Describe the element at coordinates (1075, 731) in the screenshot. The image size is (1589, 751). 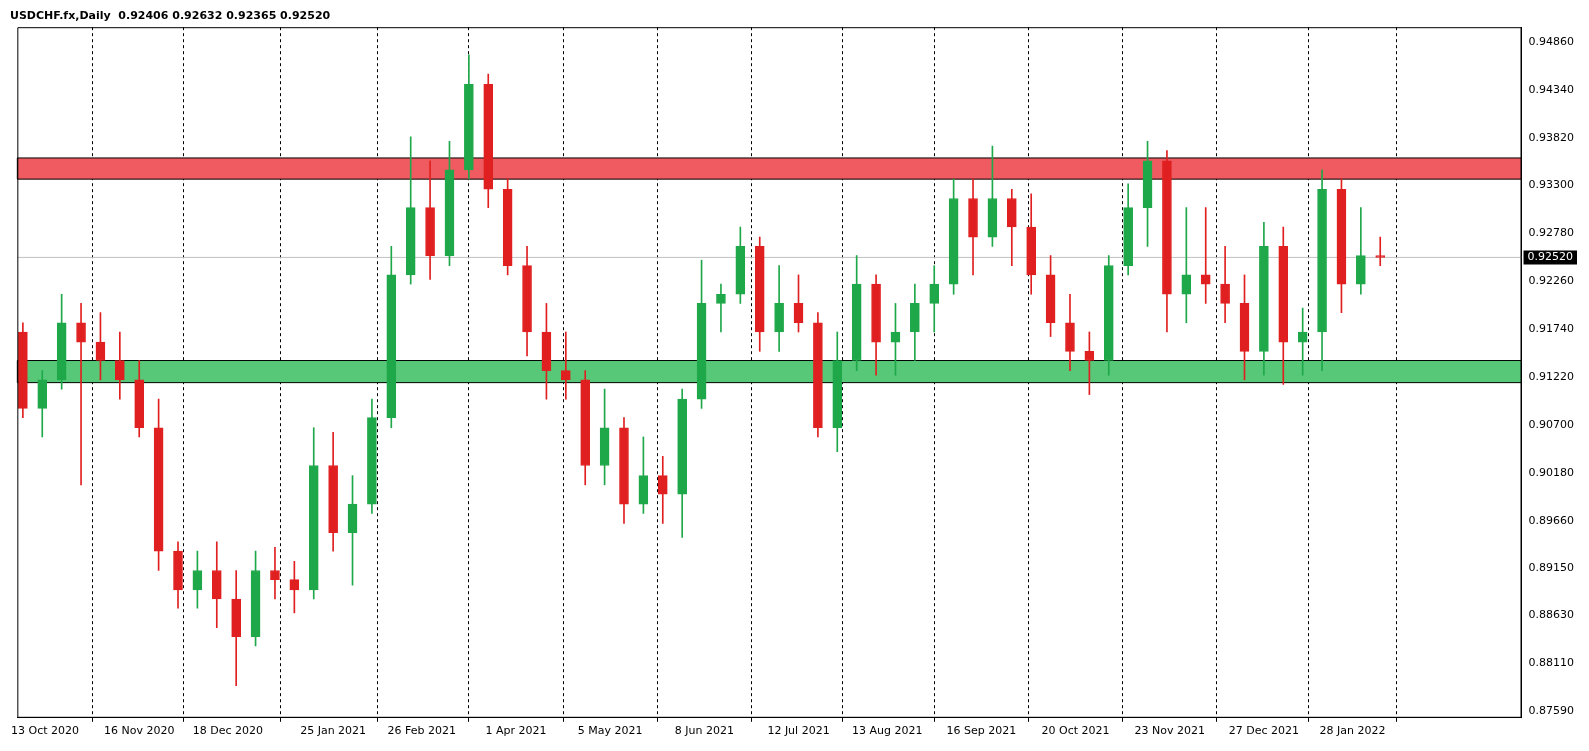
I see `x-tick-label: 20 Oct 2021` at that location.